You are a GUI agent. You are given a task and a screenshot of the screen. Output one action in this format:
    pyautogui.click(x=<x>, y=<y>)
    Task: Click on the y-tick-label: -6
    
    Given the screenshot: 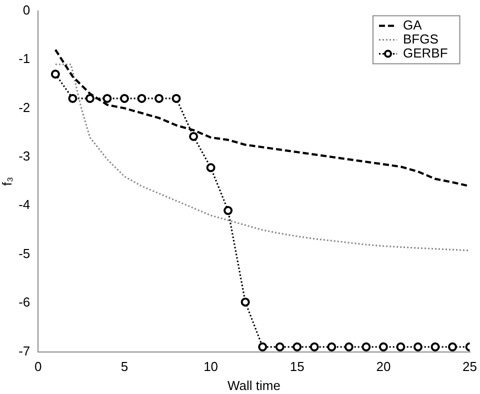 What is the action you would take?
    pyautogui.click(x=24, y=302)
    